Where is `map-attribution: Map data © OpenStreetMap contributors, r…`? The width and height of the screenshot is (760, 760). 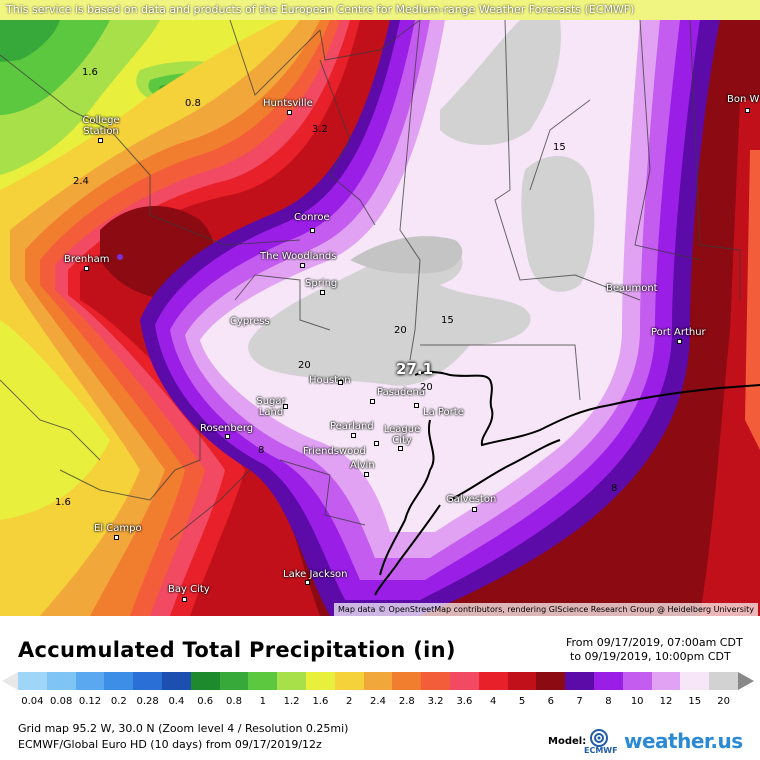 map-attribution: Map data © OpenStreetMap contributors, r… is located at coordinates (546, 609).